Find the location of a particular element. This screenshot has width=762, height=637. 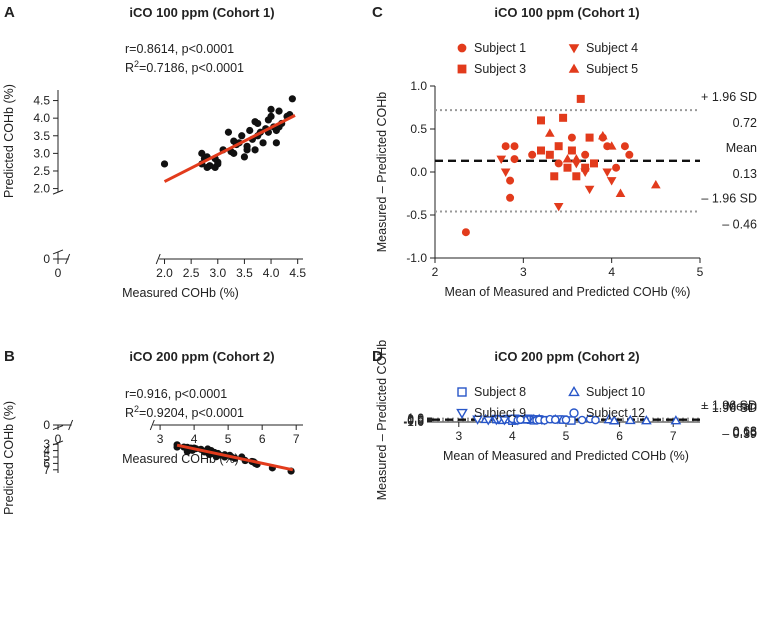

x-tick-label: 4.5 is located at coordinates (297, 273).